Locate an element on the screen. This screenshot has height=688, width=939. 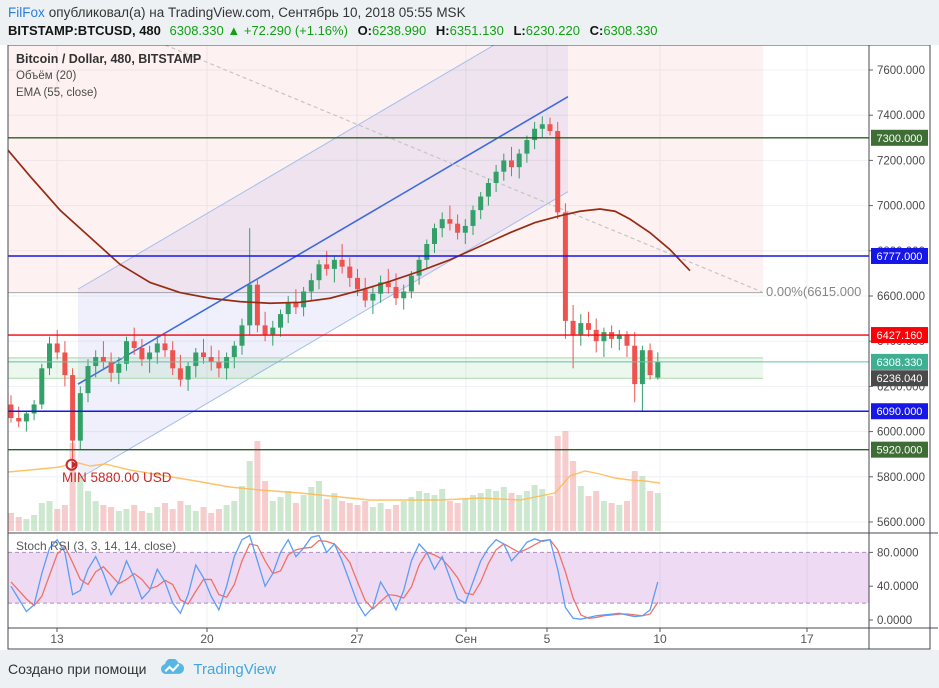
svg-text: 80.0000 is located at coordinates (898, 553).